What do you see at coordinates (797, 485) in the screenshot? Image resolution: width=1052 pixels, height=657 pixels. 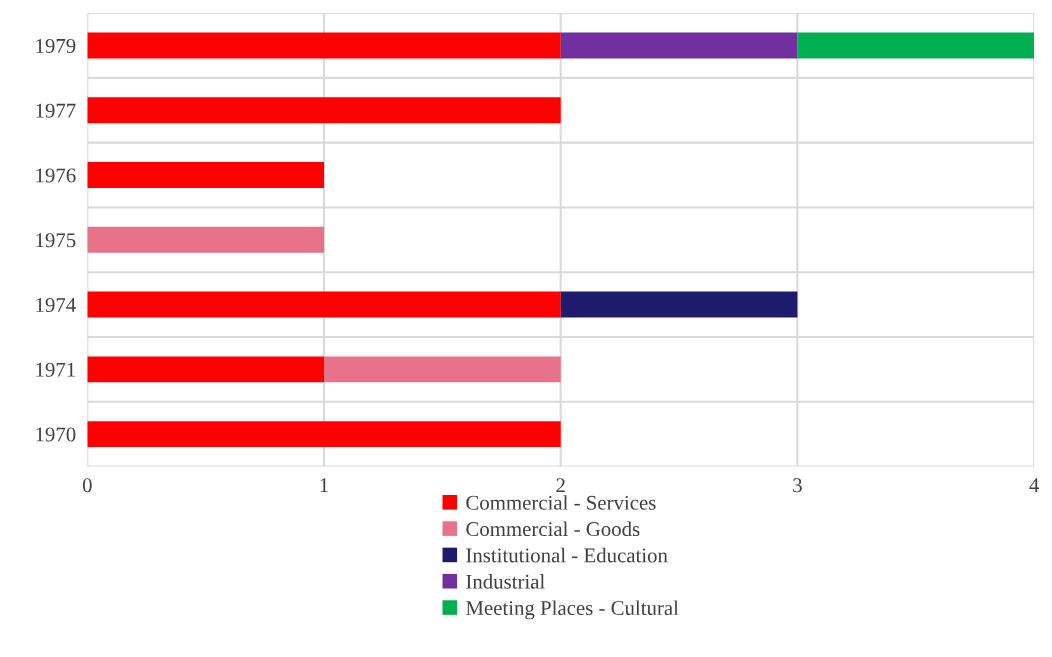 I see `x-tick-label: 3` at bounding box center [797, 485].